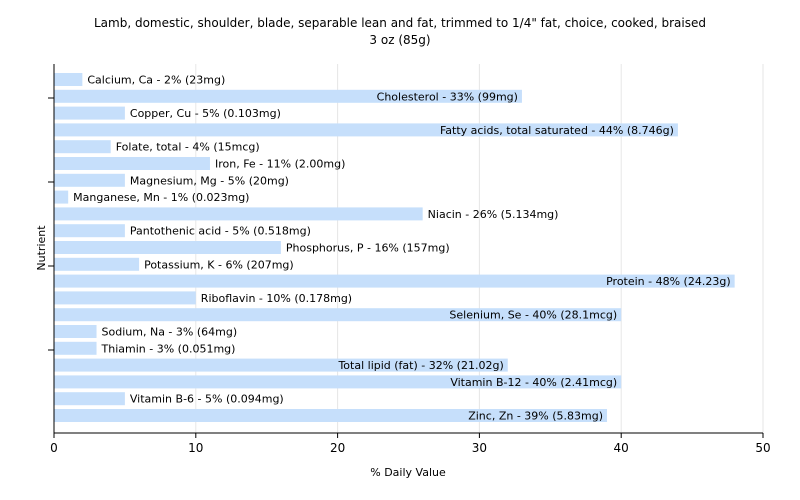 The image size is (800, 500). I want to click on bar-label: Sodium, Na - 3% (64mg), so click(170, 332).